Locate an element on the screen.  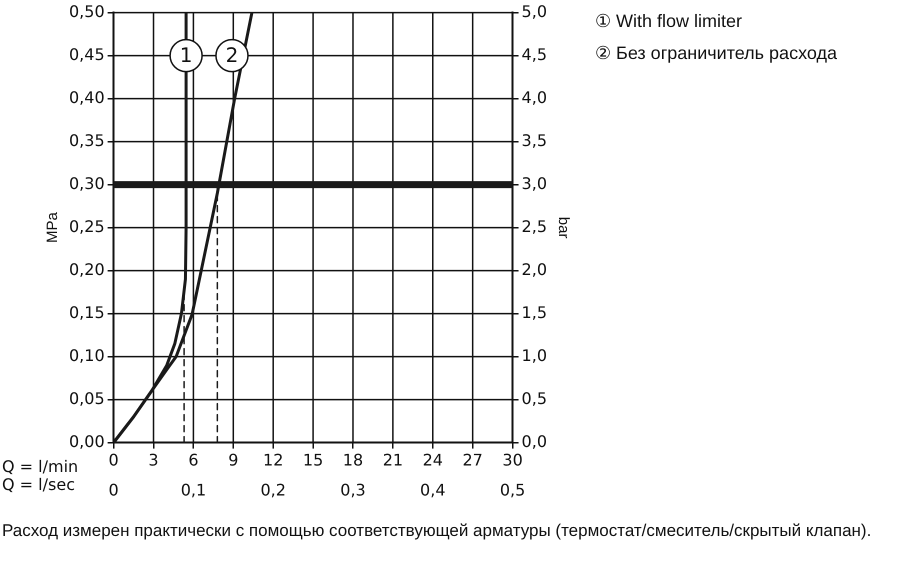
y-tick-label: 0,50 is located at coordinates (87, 11).